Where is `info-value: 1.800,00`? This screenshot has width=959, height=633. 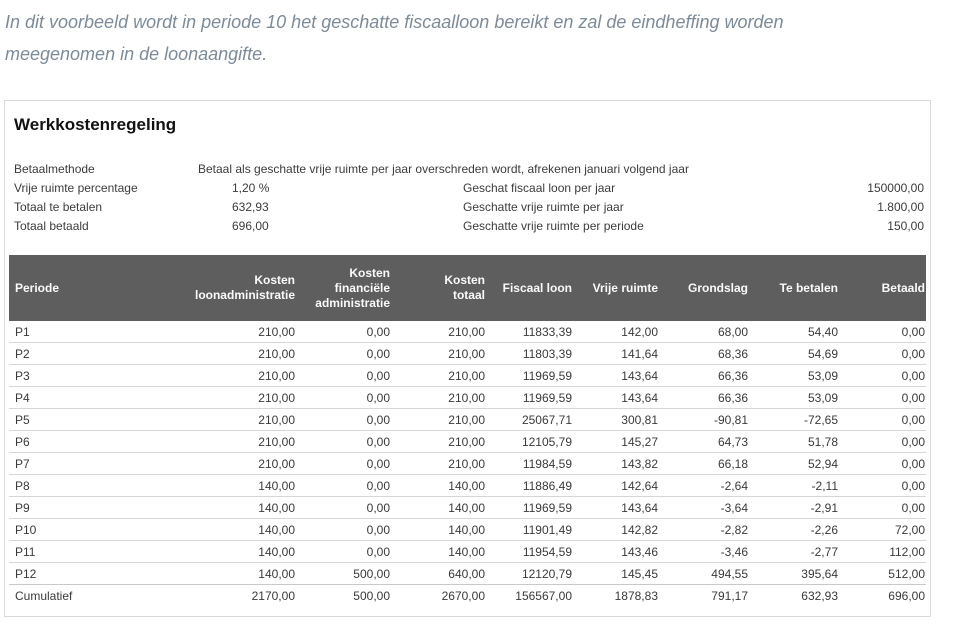
info-value: 1.800,00 is located at coordinates (900, 206).